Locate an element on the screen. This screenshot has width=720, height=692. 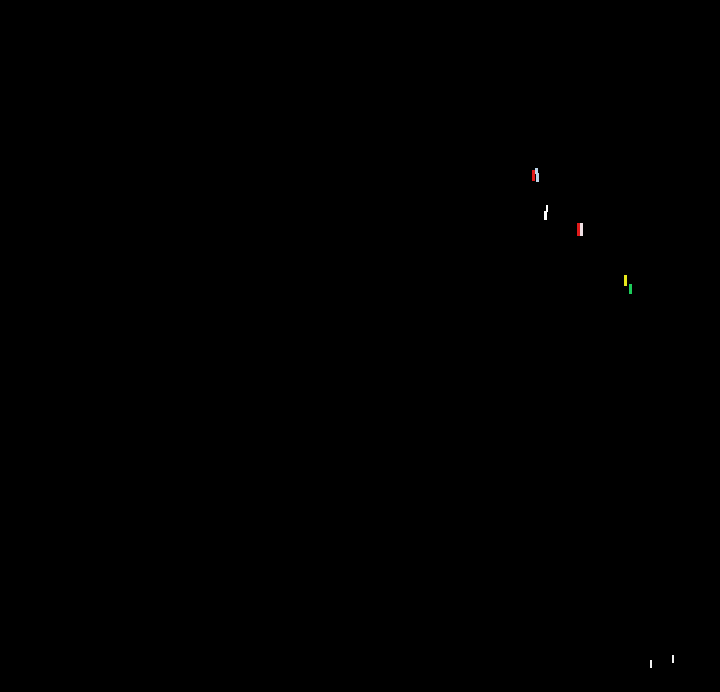
bottom-tick-right is located at coordinates (673, 659).